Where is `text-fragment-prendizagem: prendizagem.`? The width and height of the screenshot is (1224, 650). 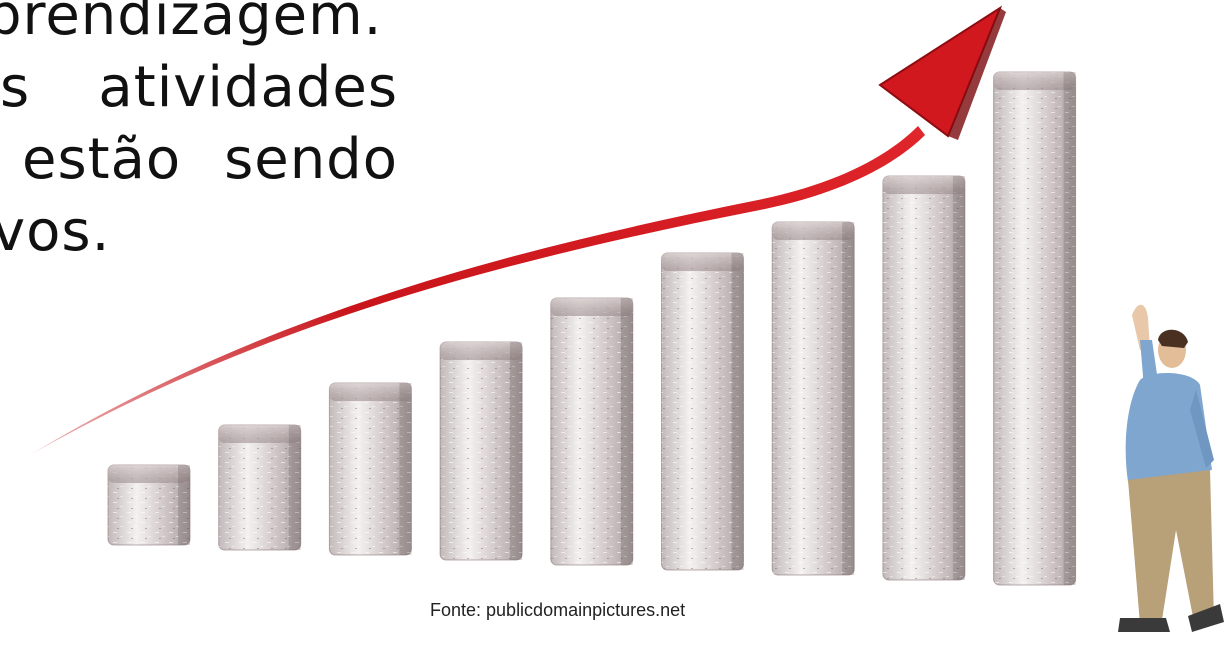 text-fragment-prendizagem: prendizagem. is located at coordinates (191, 24).